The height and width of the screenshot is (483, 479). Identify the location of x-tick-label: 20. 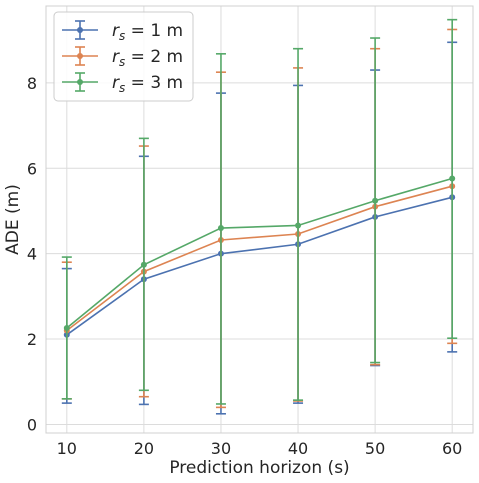
(144, 448).